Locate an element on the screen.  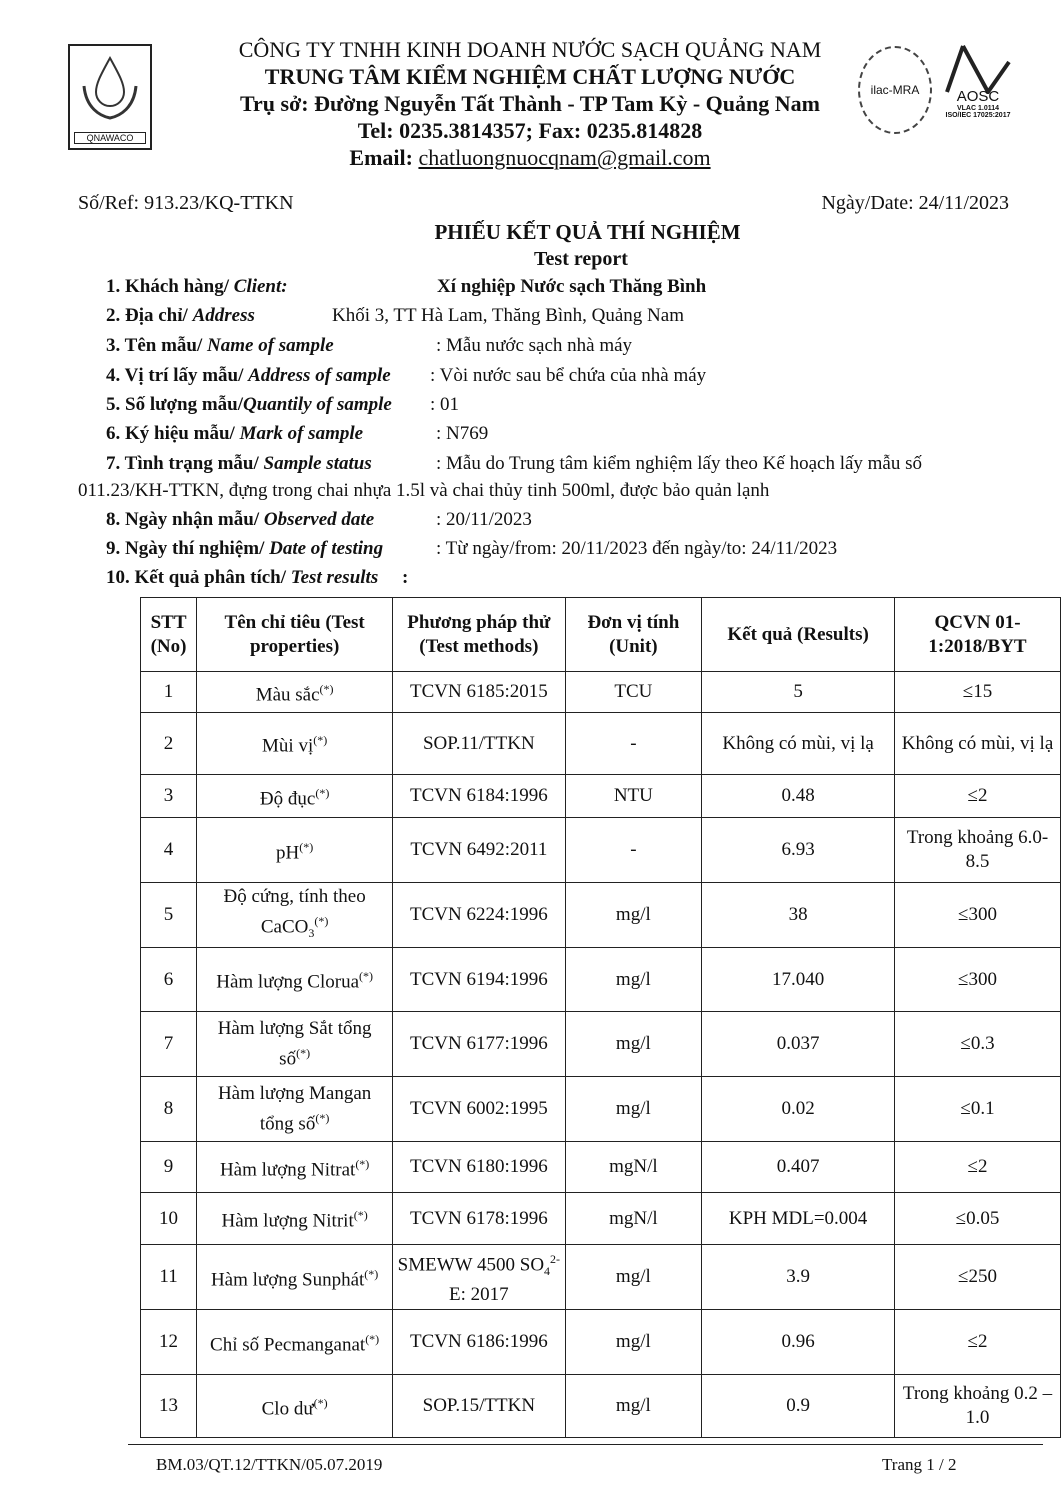
info-value: : is located at coordinates (405, 577).